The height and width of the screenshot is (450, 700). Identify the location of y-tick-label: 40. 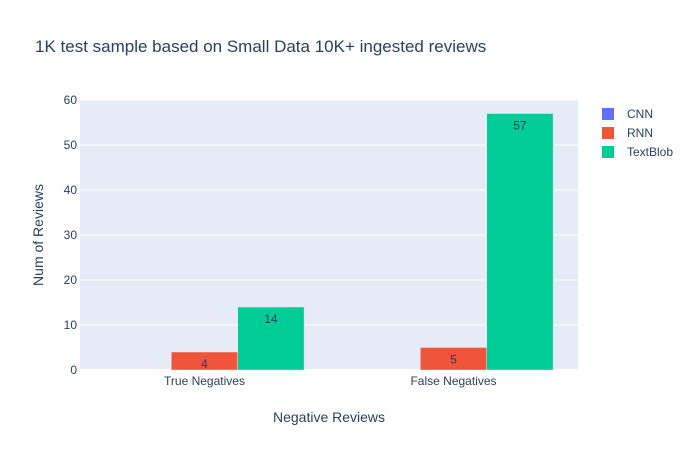
(71, 190).